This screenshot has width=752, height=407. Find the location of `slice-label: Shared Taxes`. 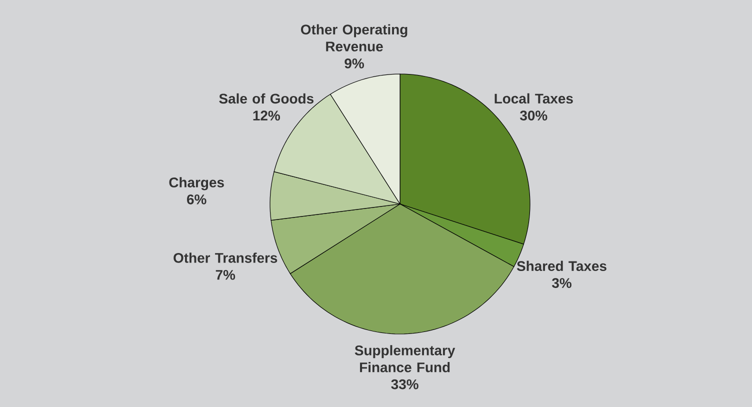

slice-label: Shared Taxes is located at coordinates (561, 266).